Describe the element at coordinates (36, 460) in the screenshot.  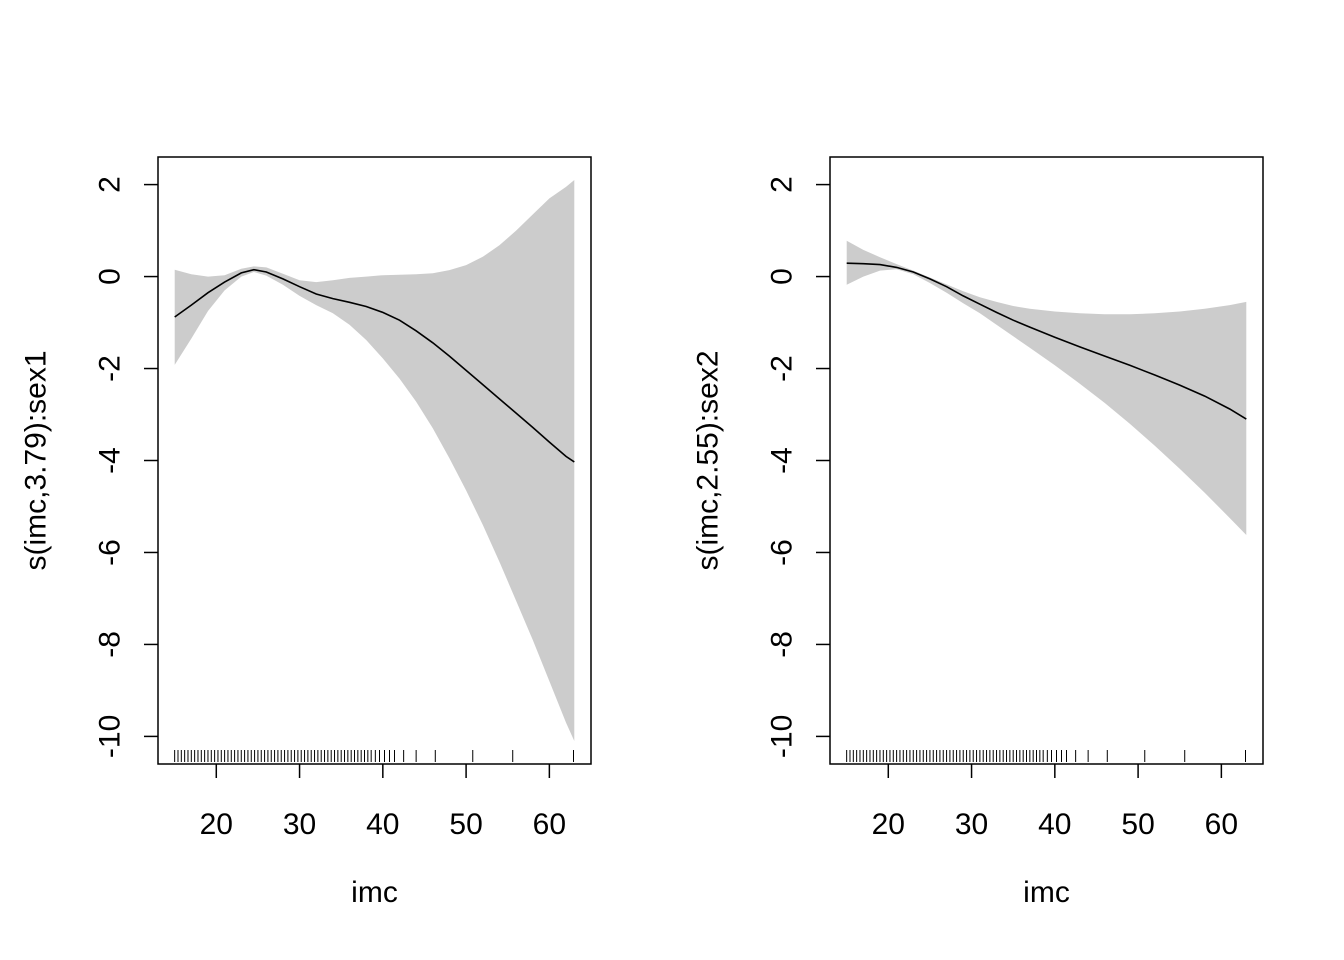
I see `y-axis-title: s(imc,3.79):sex1` at that location.